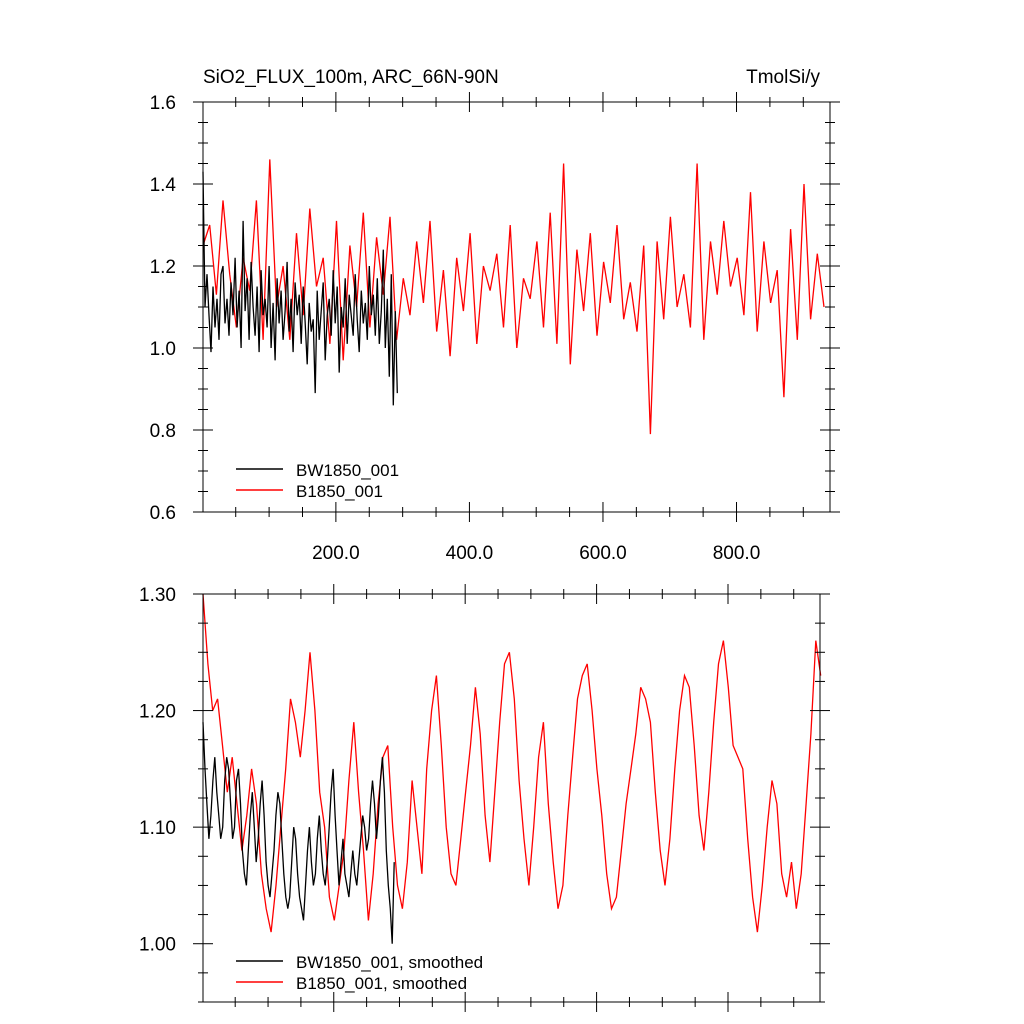 The height and width of the screenshot is (1024, 1024). Describe the element at coordinates (163, 185) in the screenshot. I see `y-tick-label: 1.4` at that location.